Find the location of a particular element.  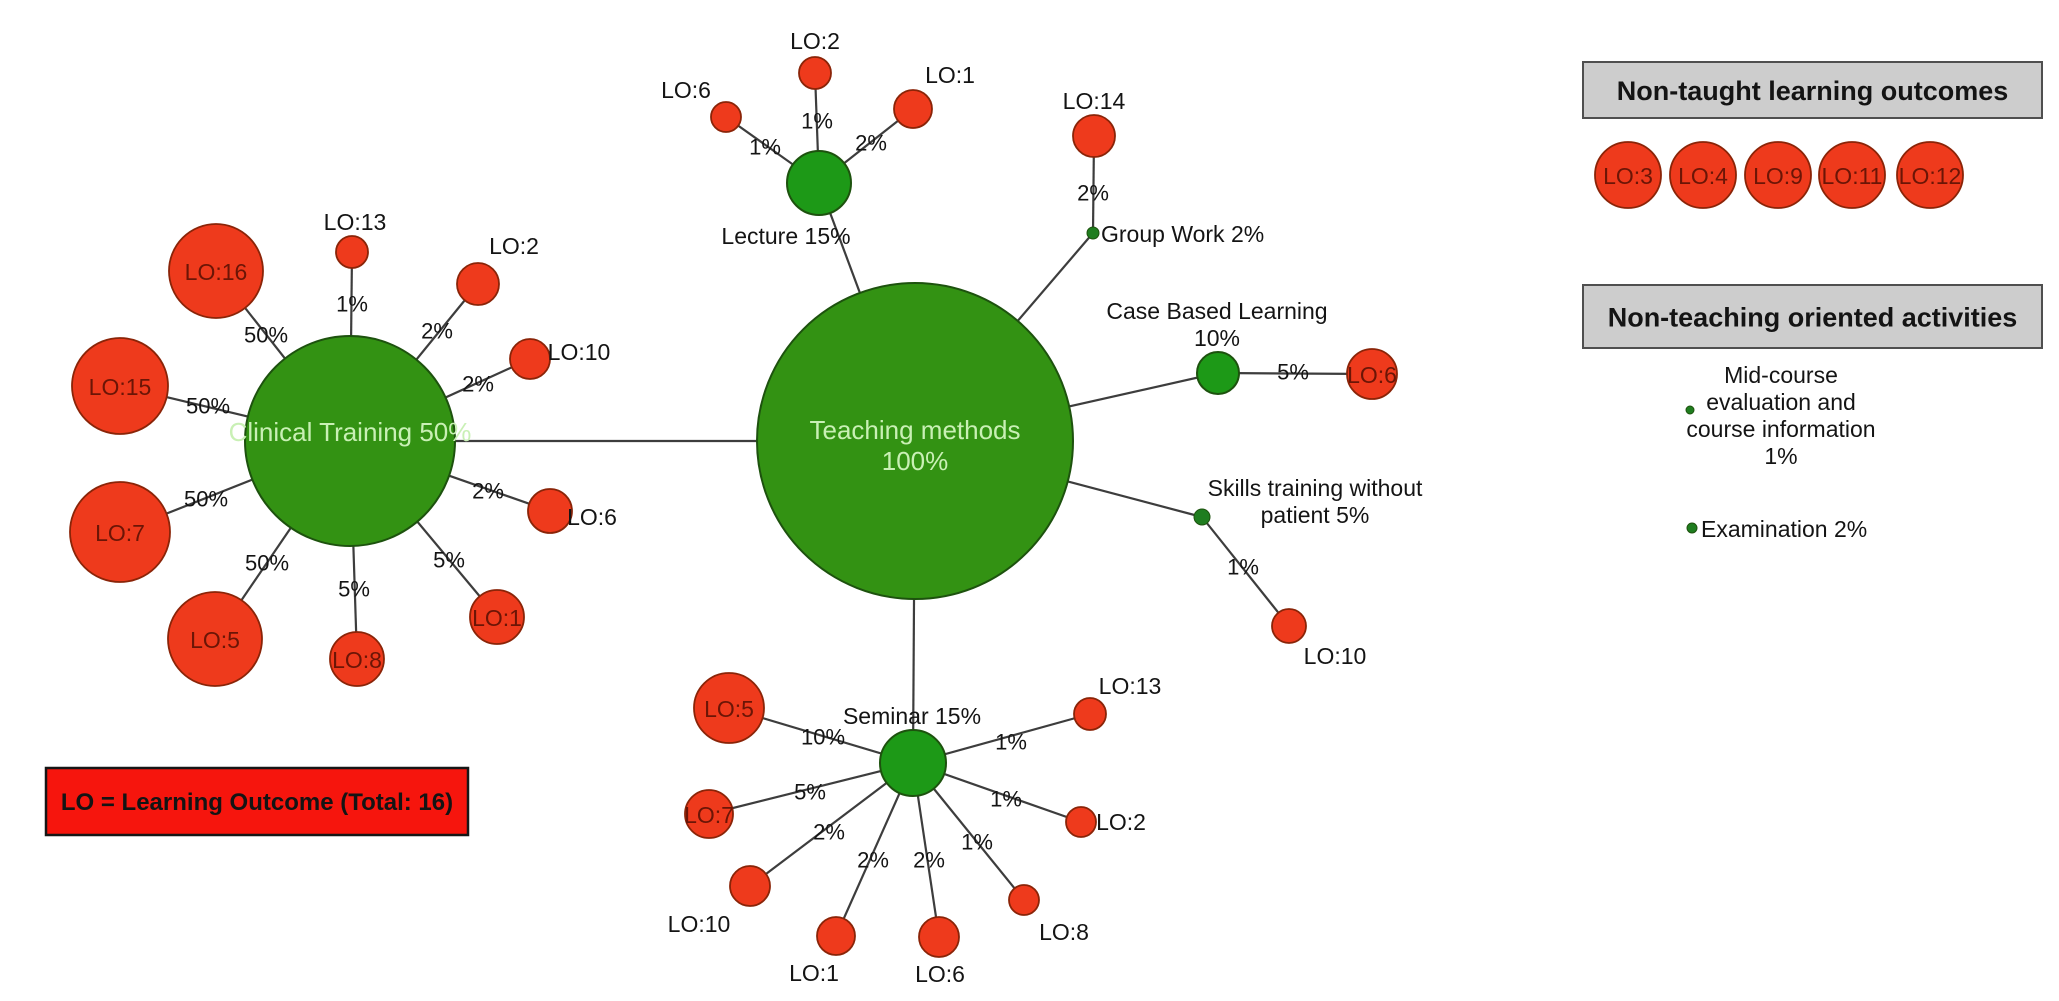

edge-label-seminar--sem-lo10: 2% is located at coordinates (829, 832).